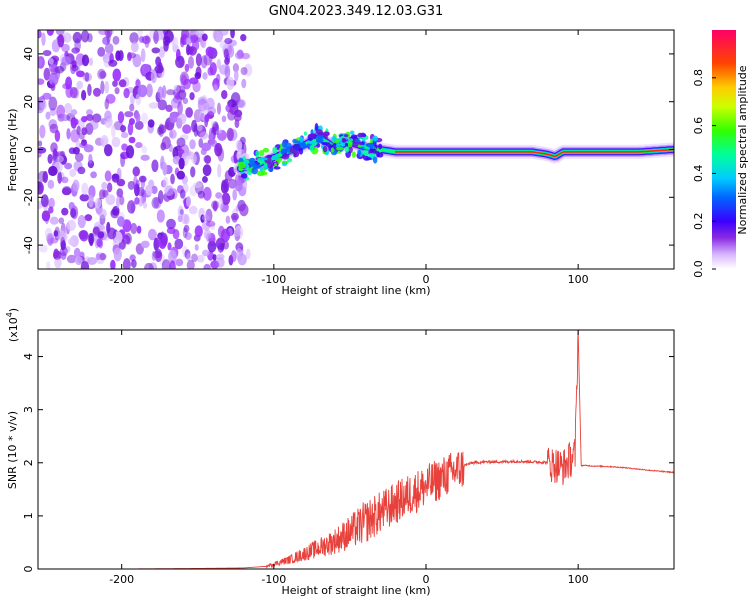 The image size is (750, 600). Describe the element at coordinates (356, 11) in the screenshot. I see `figure-title: GN04.2023.349.12.03.G31` at that location.